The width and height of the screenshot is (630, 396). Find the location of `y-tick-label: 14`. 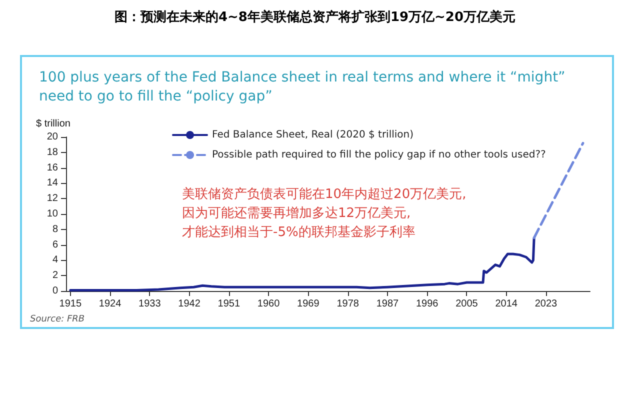

y-tick-label: 14 is located at coordinates (52, 183).